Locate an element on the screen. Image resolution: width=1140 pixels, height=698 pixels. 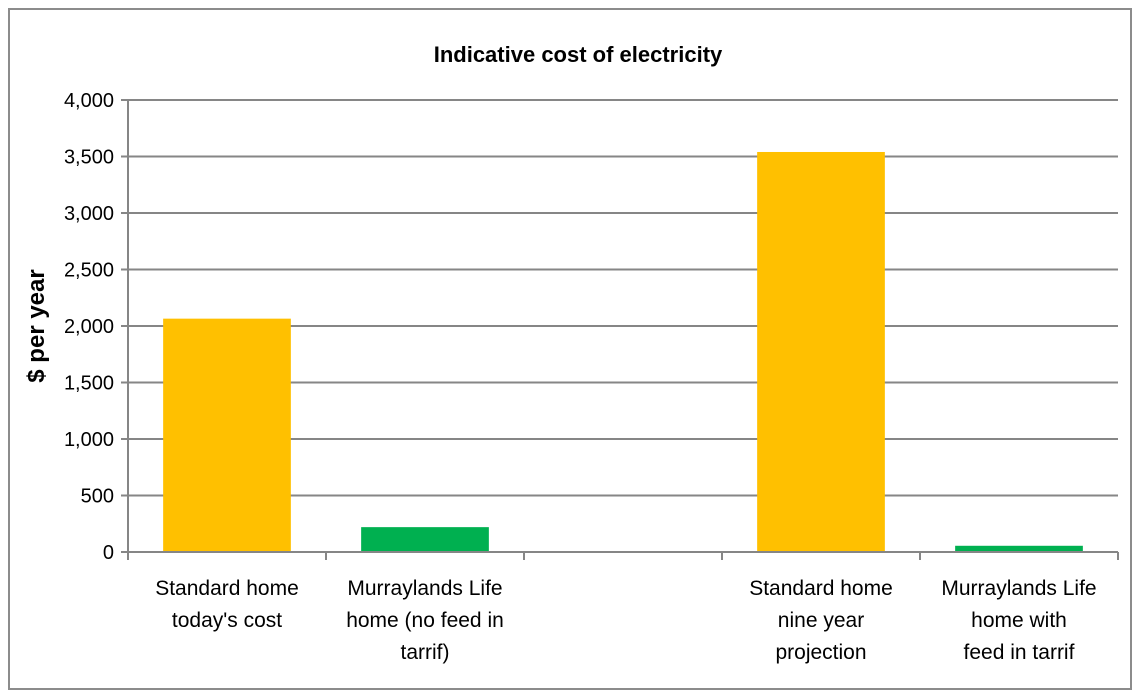
y-tick-label: 0 is located at coordinates (108, 553).